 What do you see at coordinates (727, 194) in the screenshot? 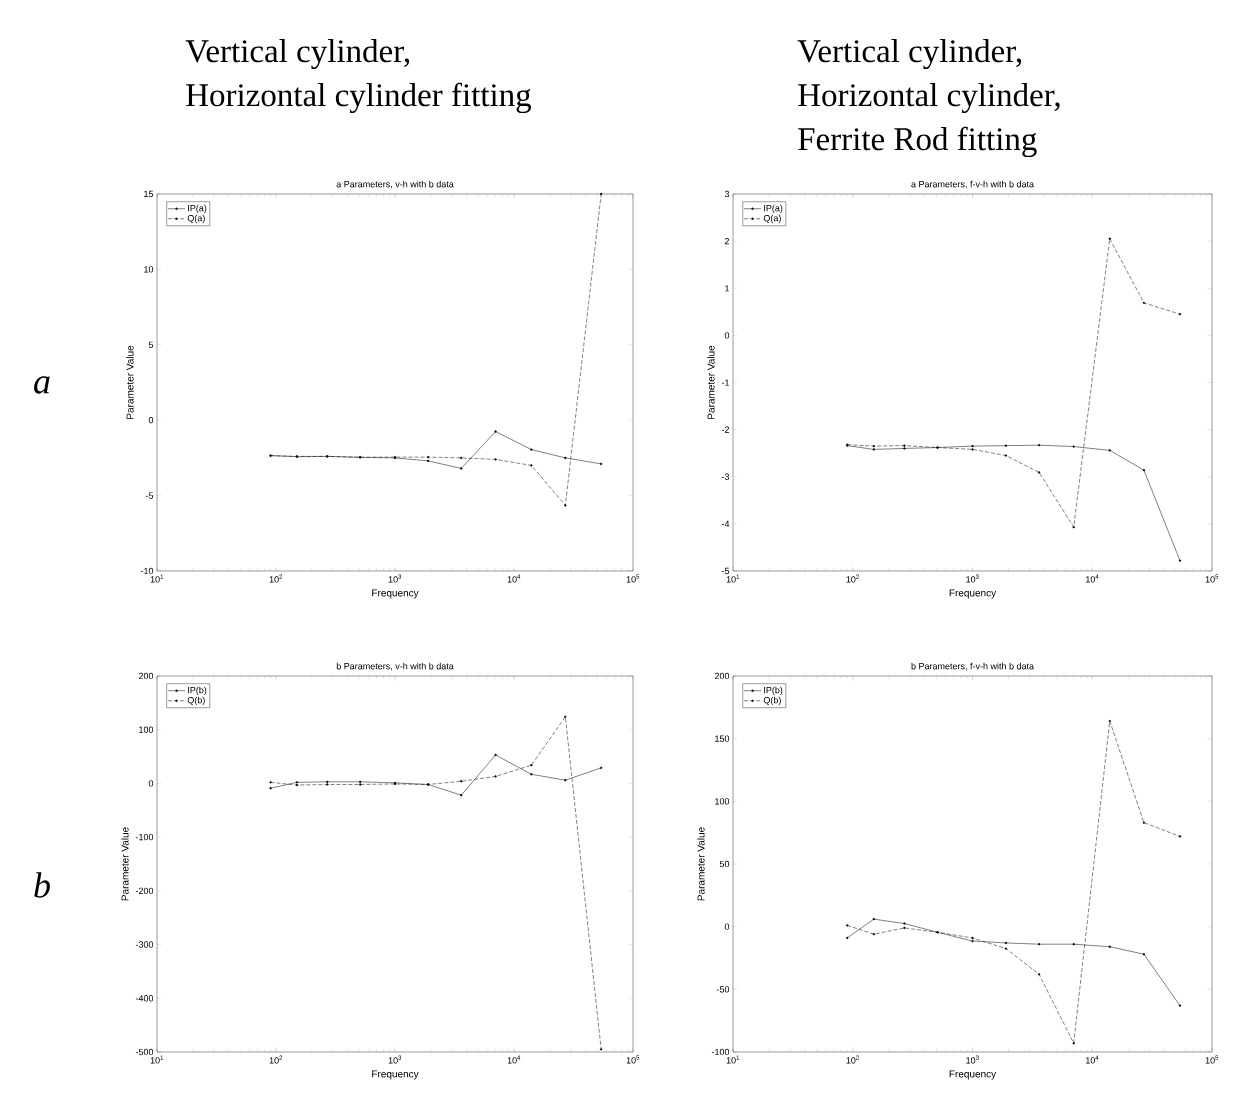
I see `y-tick-label: 3` at bounding box center [727, 194].